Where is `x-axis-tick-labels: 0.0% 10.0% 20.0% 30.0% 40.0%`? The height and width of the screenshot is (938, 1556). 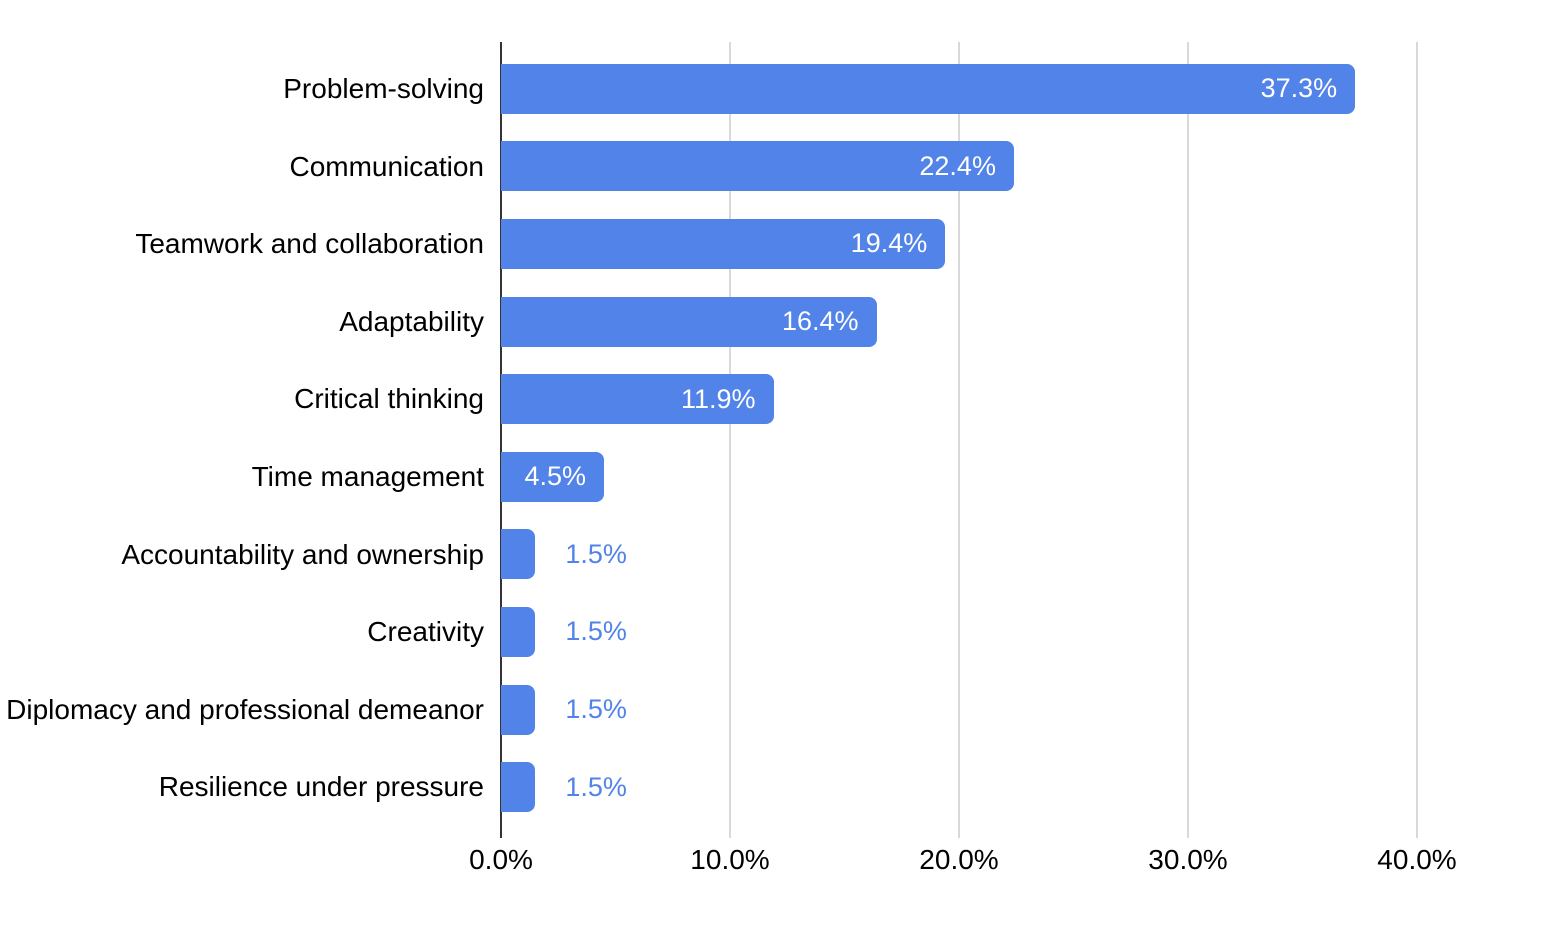
x-axis-tick-labels: 0.0% 10.0% 20.0% 30.0% 40.0% is located at coordinates (995, 864).